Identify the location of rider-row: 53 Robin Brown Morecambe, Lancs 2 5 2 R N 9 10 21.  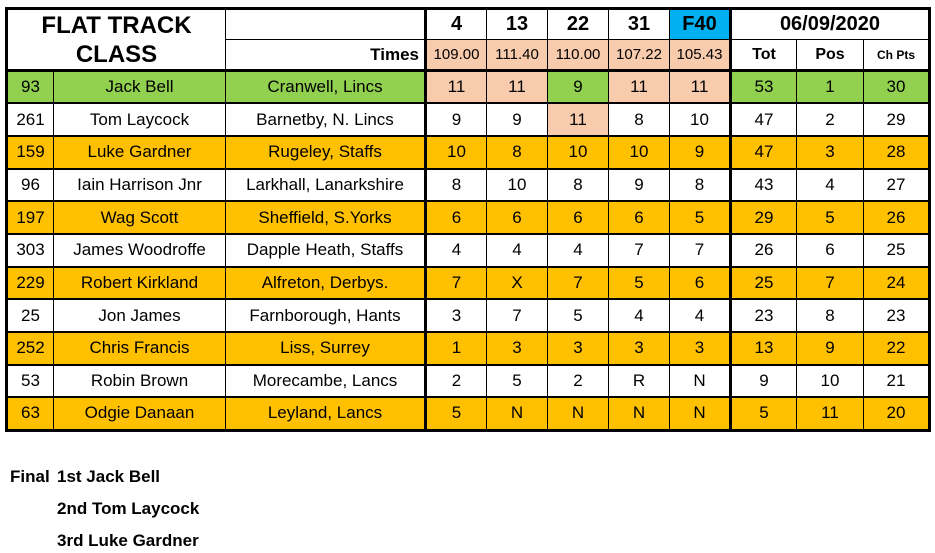
(468, 381).